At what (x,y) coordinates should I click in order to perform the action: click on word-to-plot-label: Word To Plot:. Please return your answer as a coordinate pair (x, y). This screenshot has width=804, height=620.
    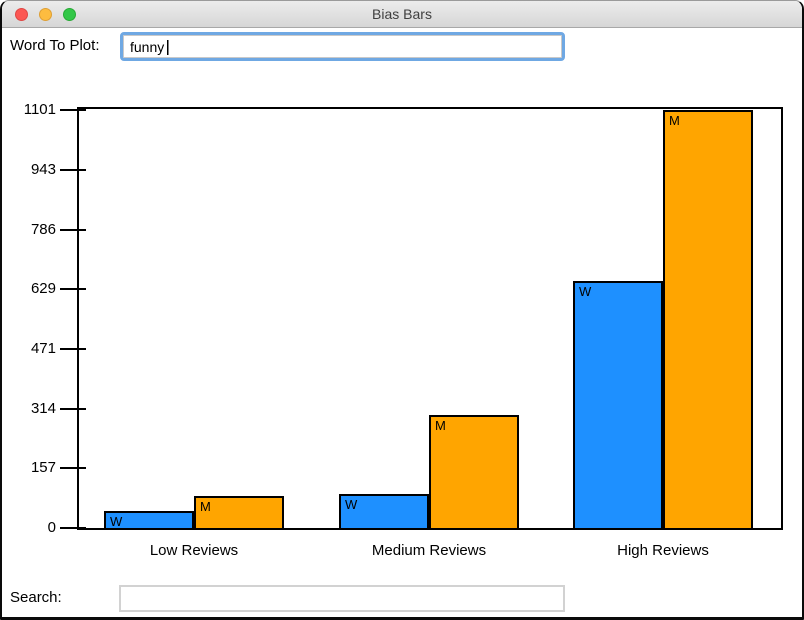
    Looking at the image, I should click on (55, 45).